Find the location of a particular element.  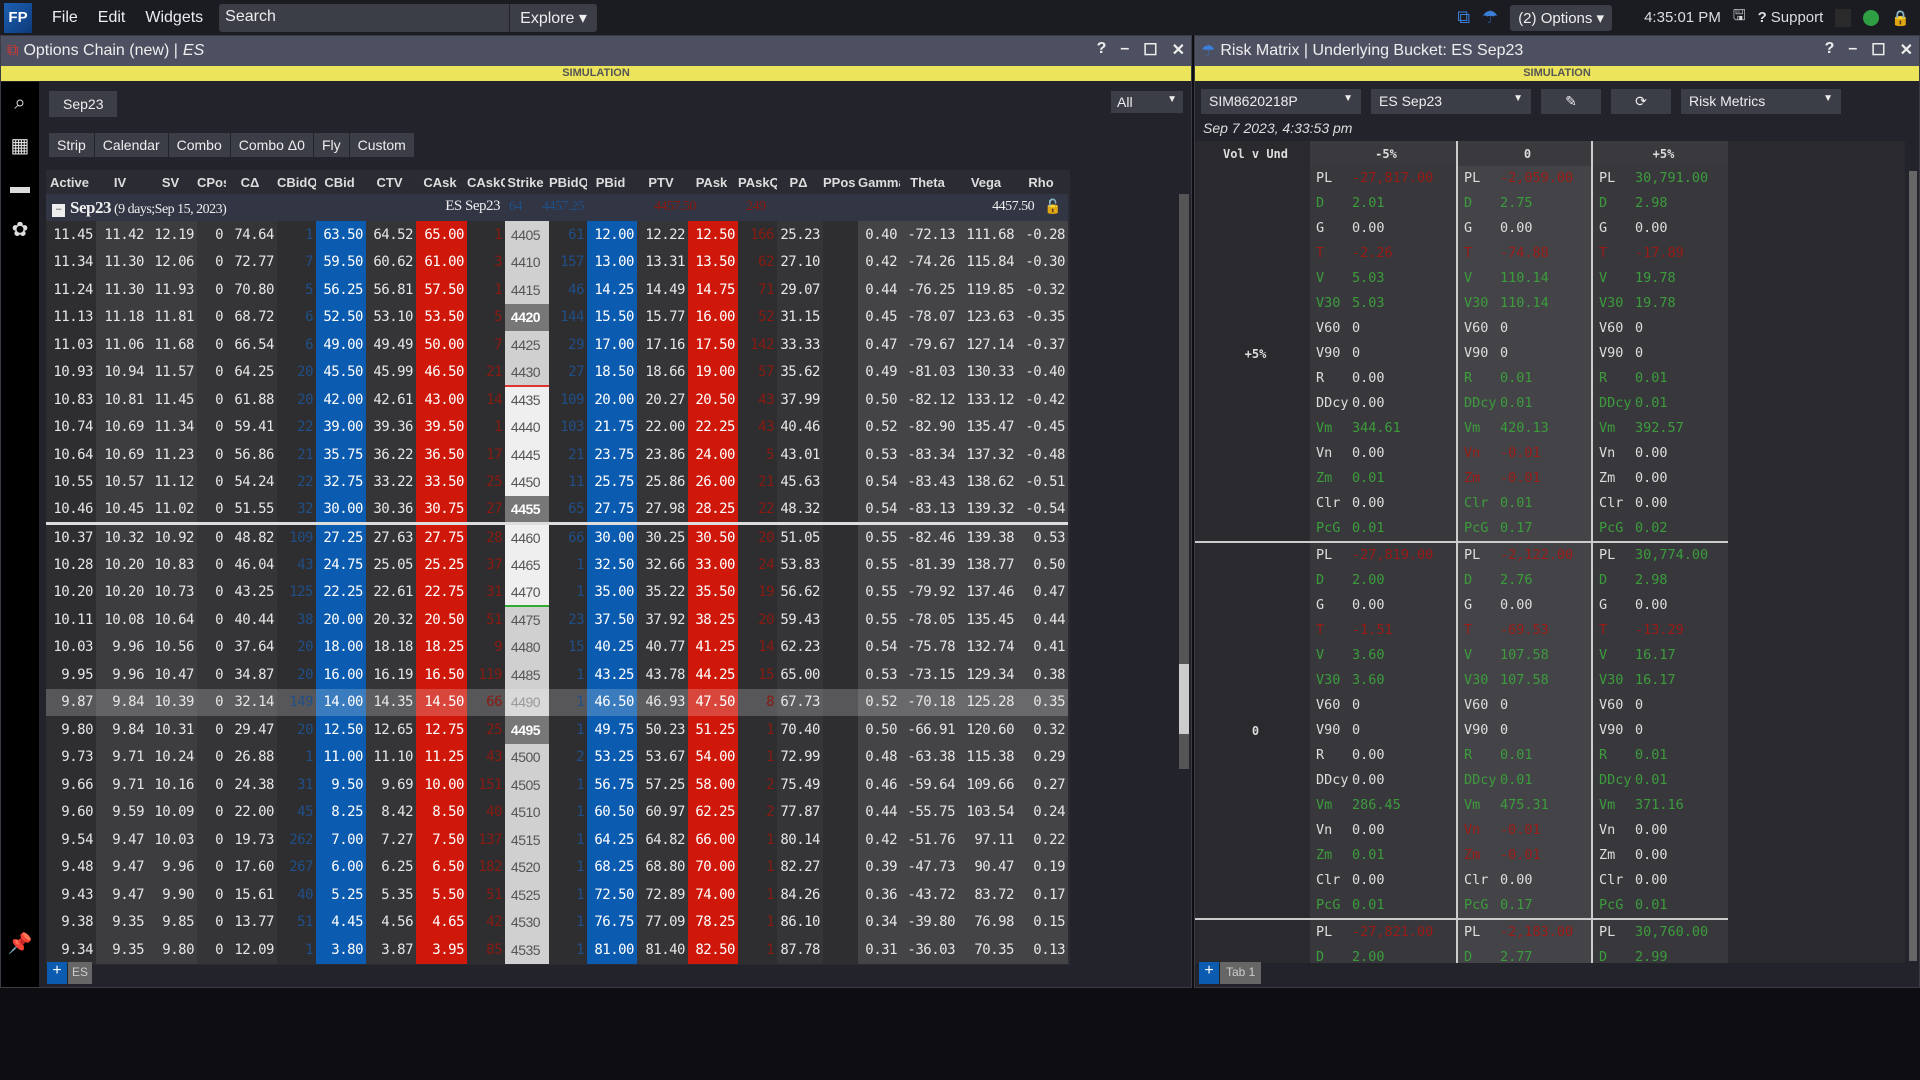

tab-es: ES is located at coordinates (80, 973).